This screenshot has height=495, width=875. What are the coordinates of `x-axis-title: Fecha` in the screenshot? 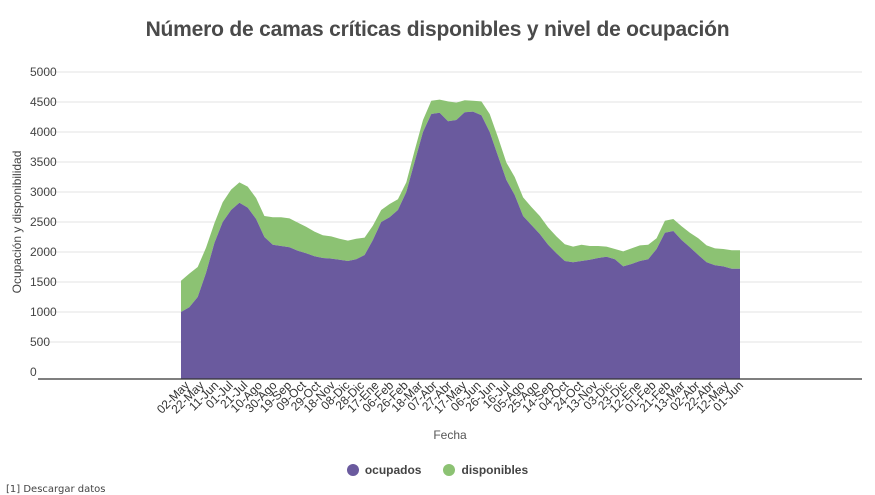 It's located at (450, 435).